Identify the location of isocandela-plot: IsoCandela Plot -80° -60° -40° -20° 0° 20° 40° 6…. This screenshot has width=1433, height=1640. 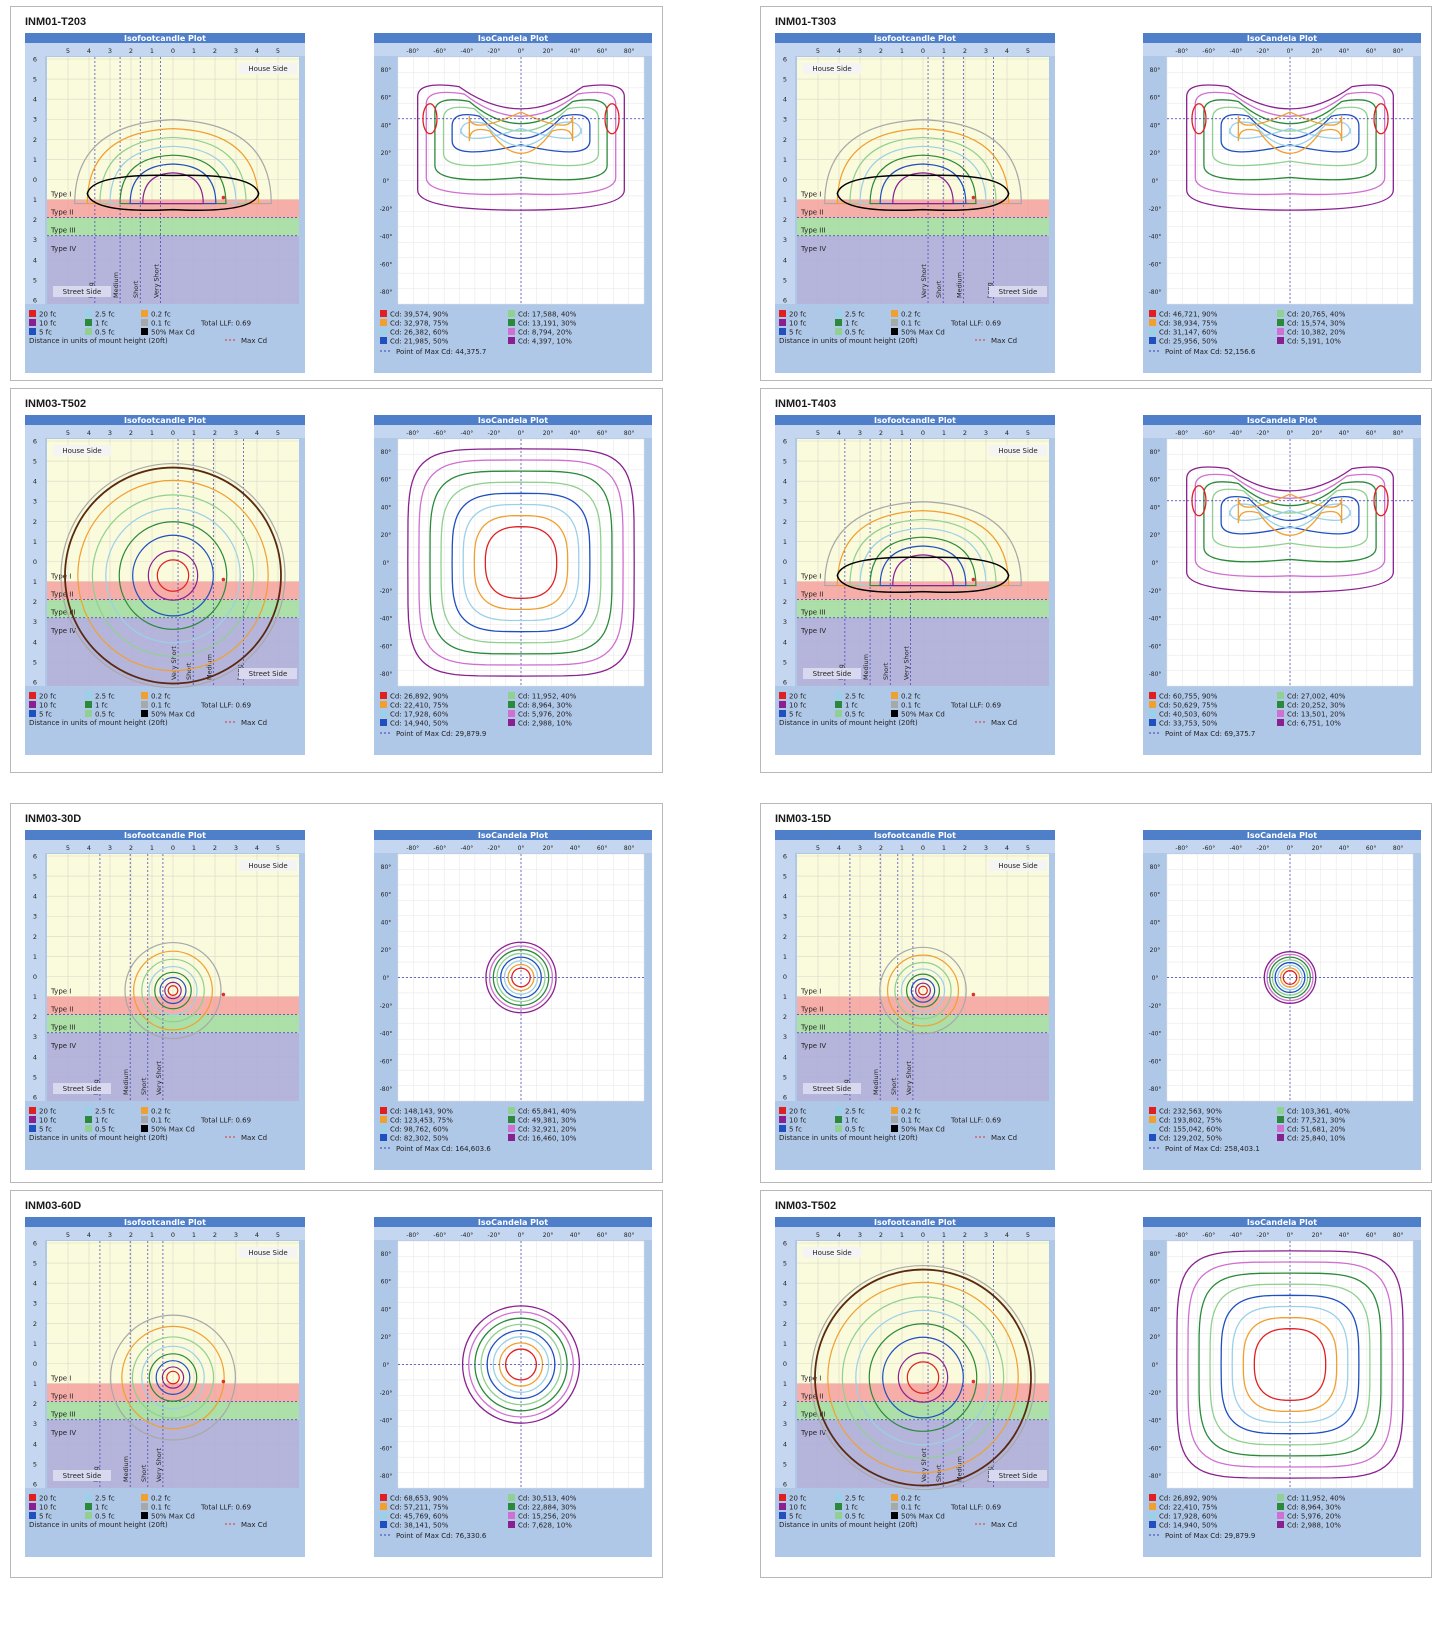
(1282, 585).